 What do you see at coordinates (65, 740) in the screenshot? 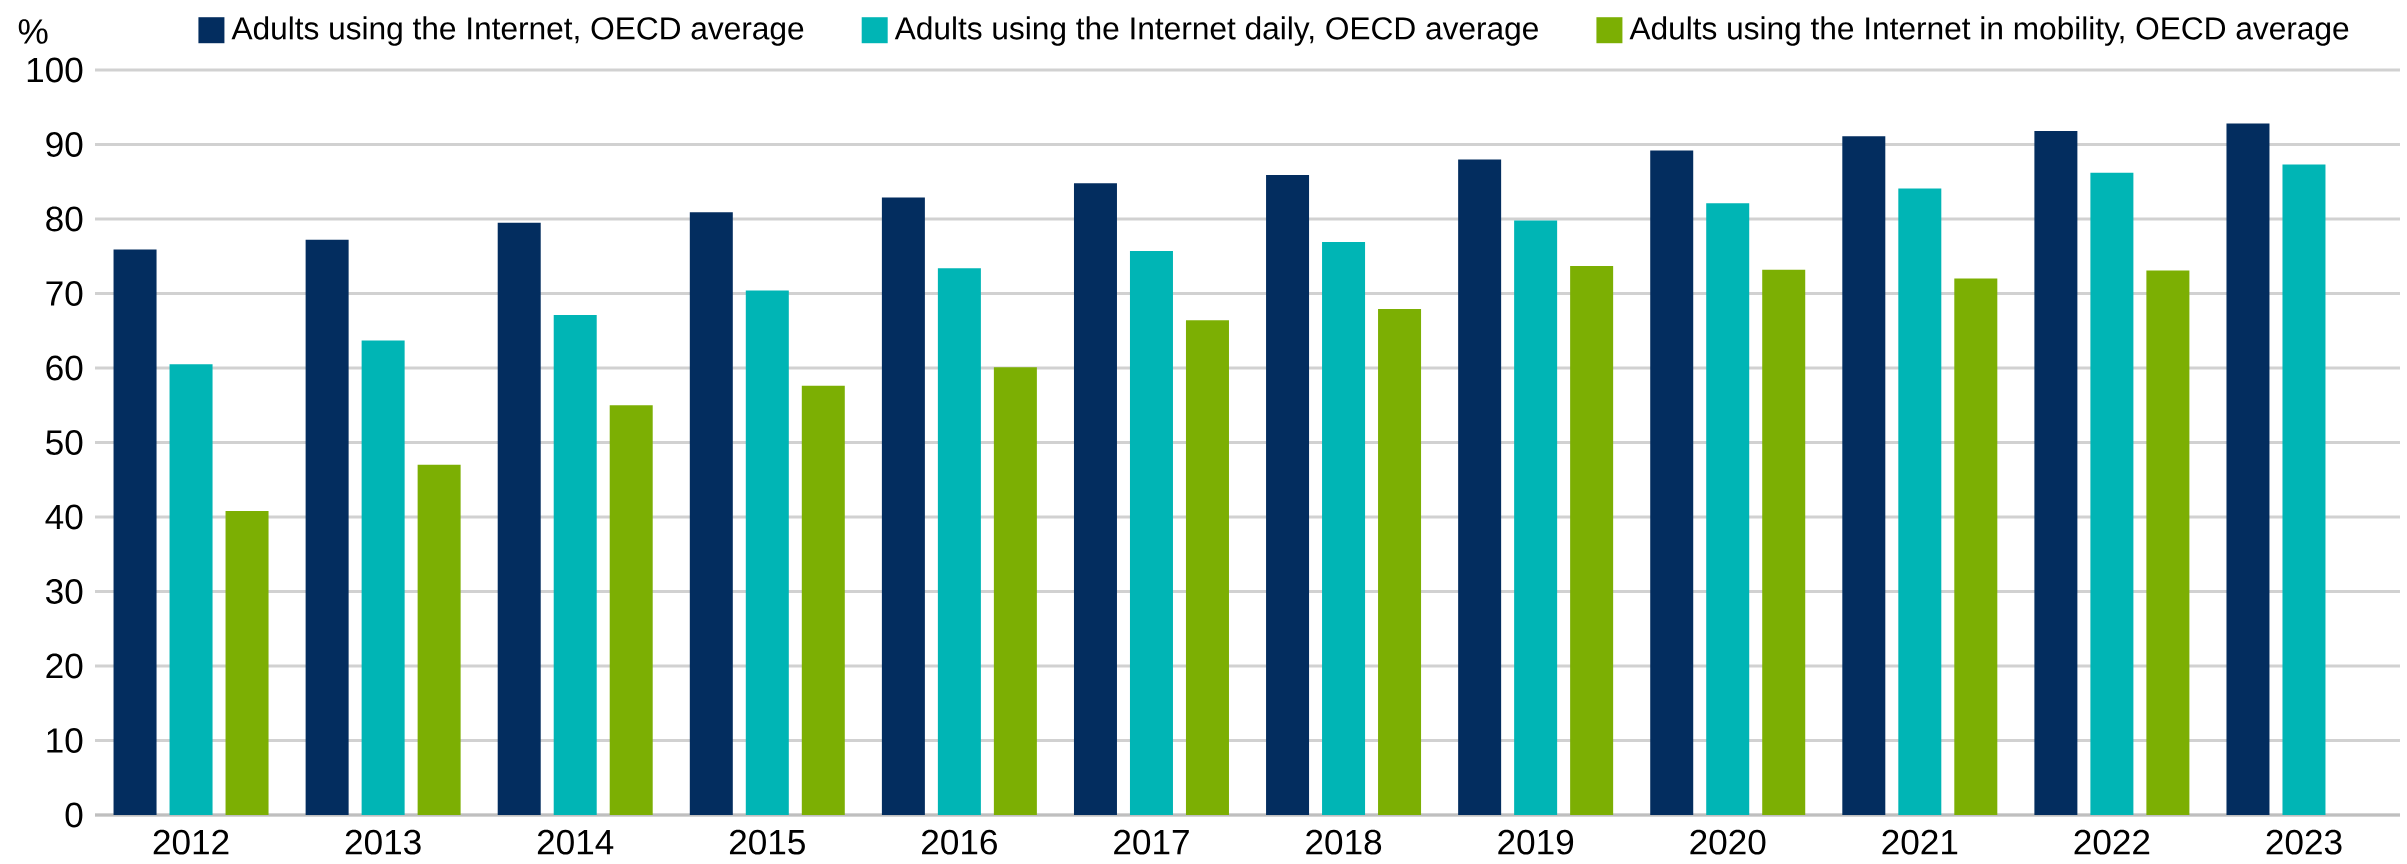
I see `y-tick-label: 10` at bounding box center [65, 740].